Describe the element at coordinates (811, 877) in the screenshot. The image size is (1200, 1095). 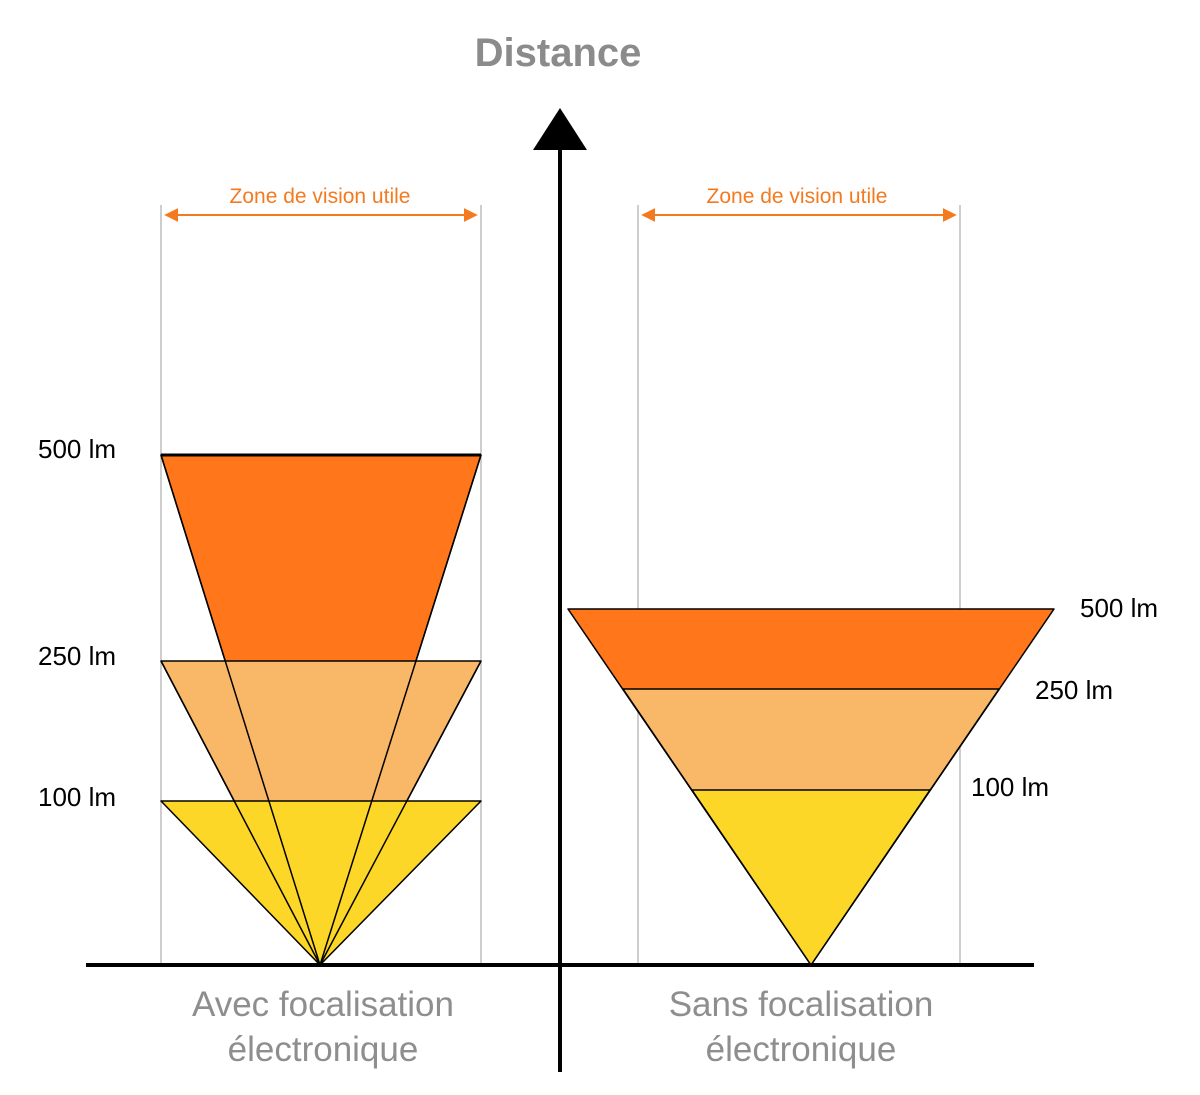
I see `right-beam-100lm` at that location.